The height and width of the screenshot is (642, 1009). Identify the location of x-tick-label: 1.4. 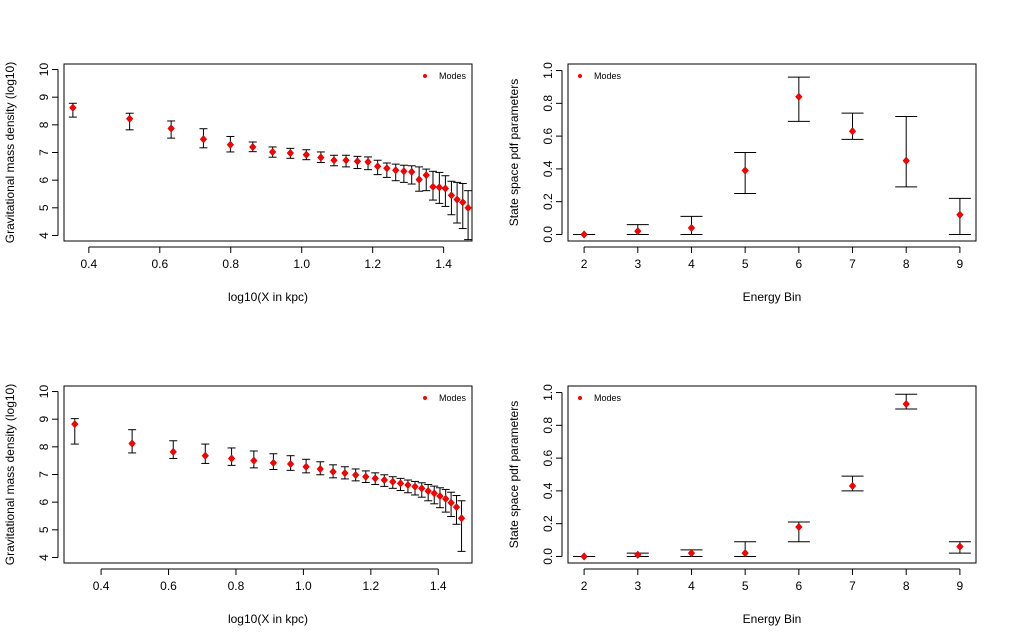
(443, 264).